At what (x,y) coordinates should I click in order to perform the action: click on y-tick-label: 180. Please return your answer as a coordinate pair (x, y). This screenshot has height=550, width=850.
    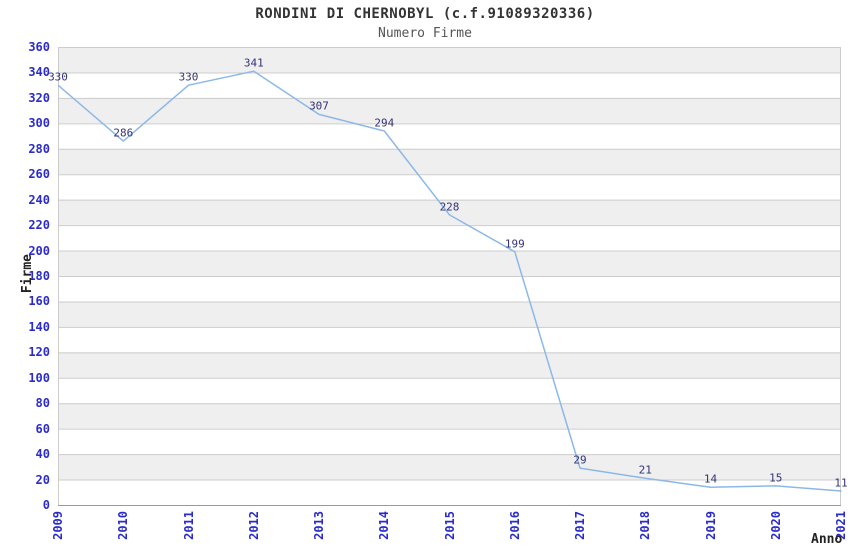
    Looking at the image, I should click on (39, 276).